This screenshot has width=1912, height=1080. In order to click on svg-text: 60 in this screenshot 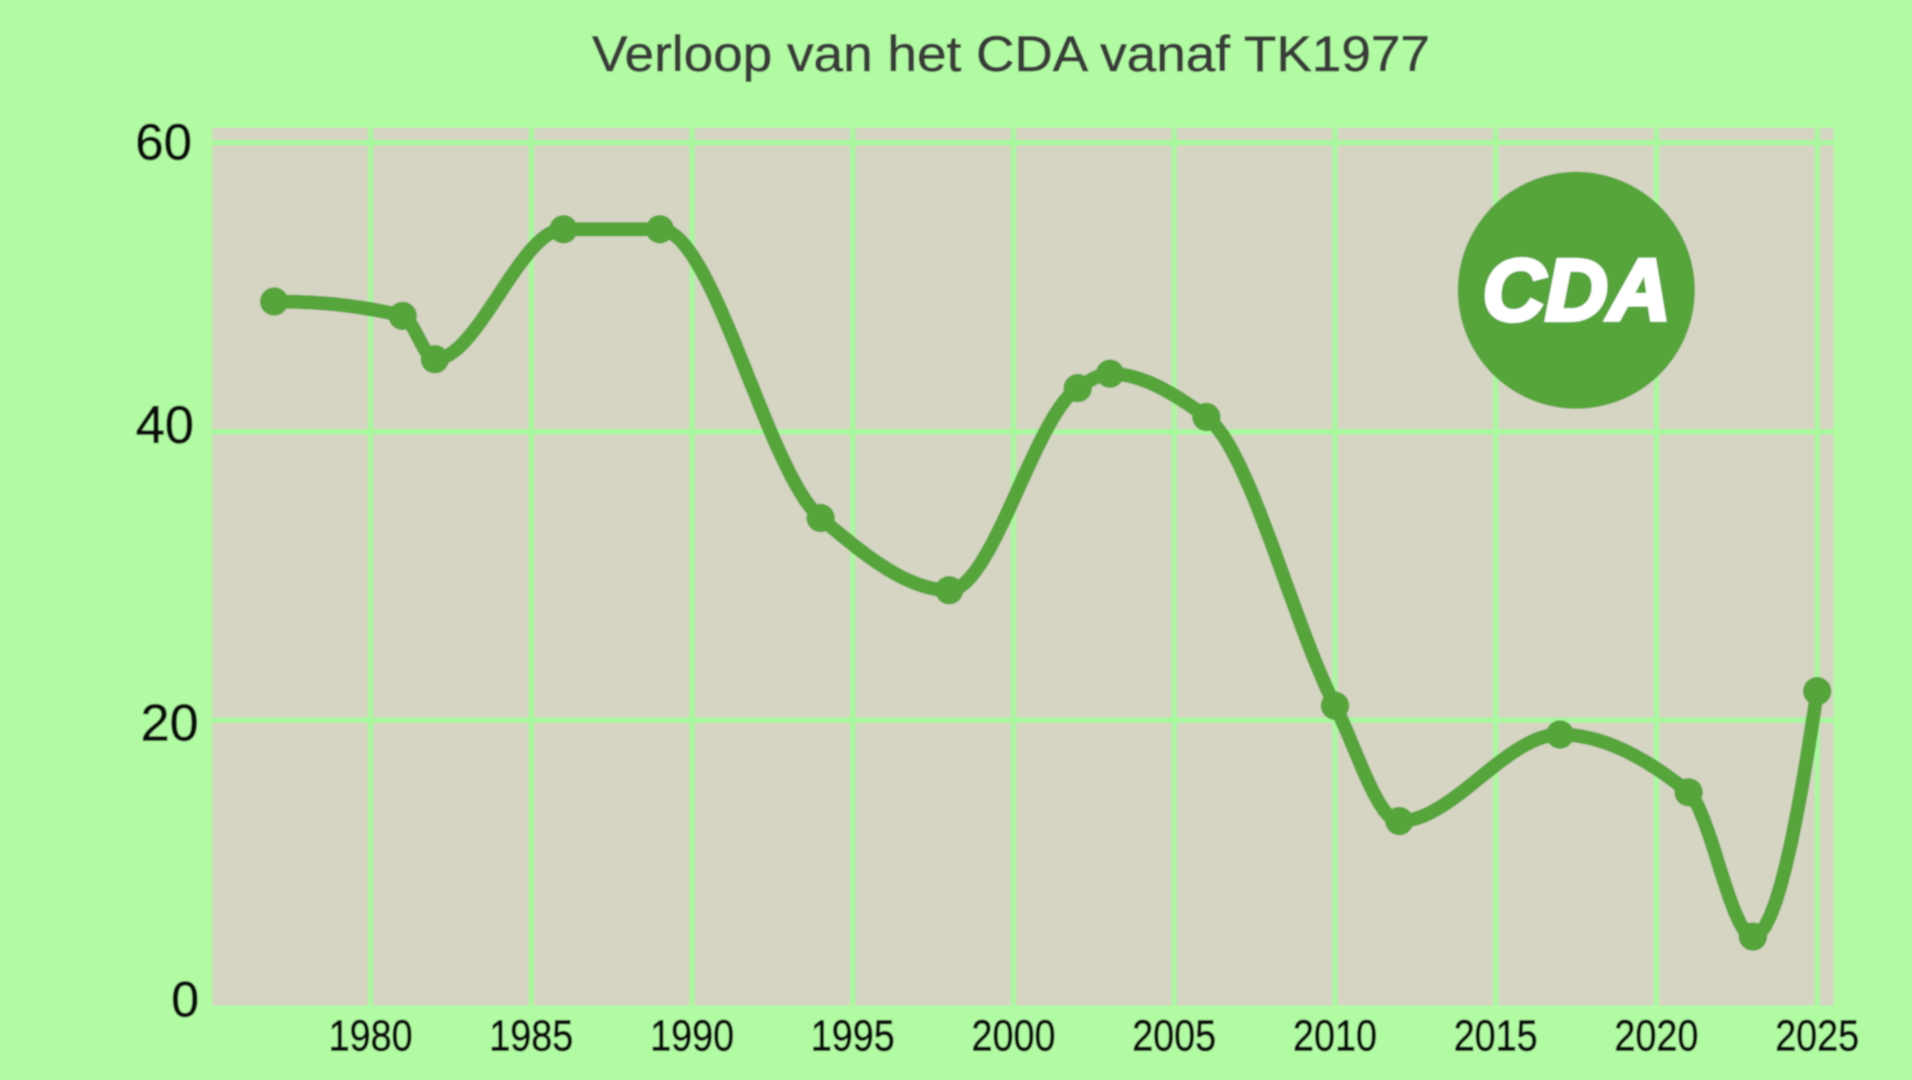, I will do `click(163, 142)`.